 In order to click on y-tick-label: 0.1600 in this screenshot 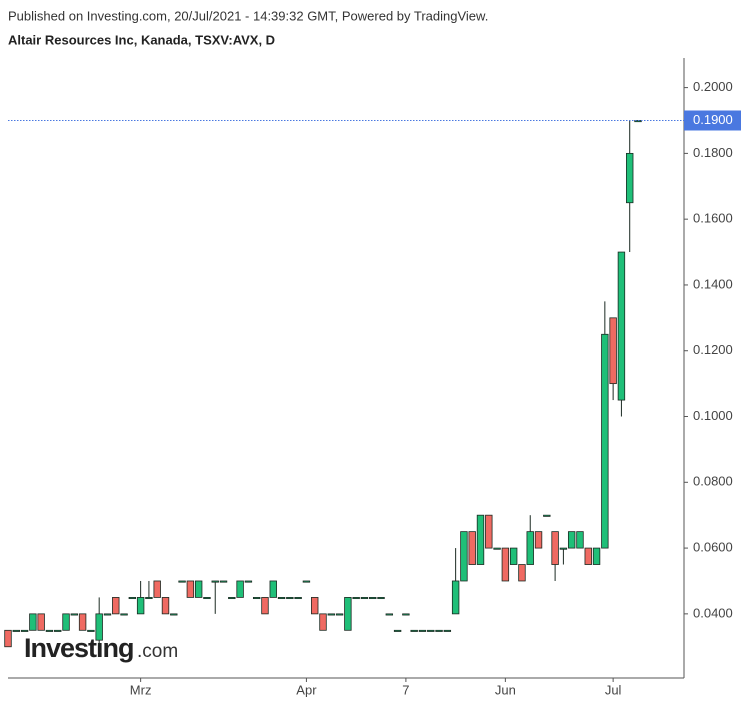, I will do `click(713, 218)`.